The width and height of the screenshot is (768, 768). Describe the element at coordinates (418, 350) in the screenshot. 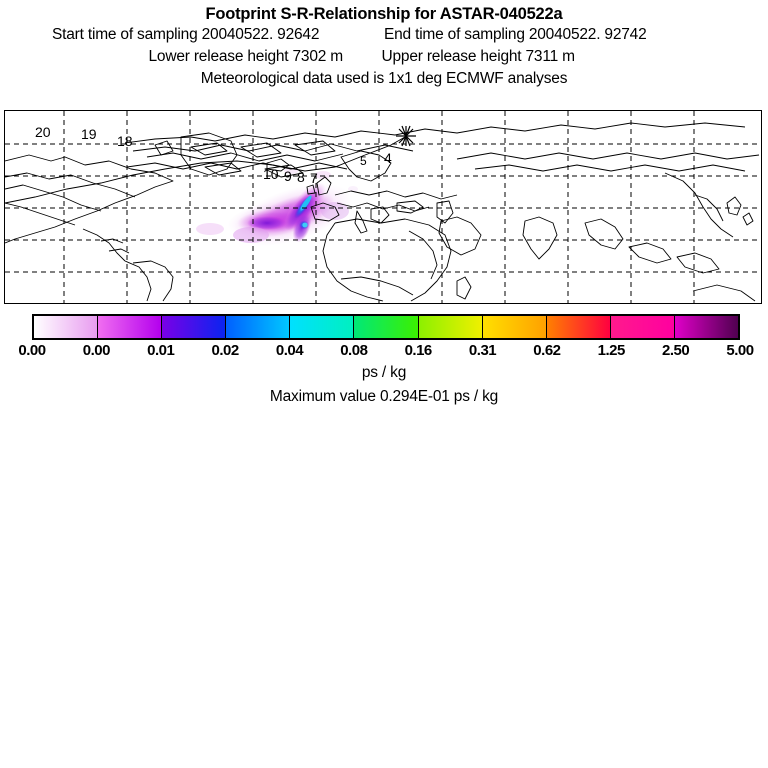

I see `colorbar-tick-6: 0.16` at that location.